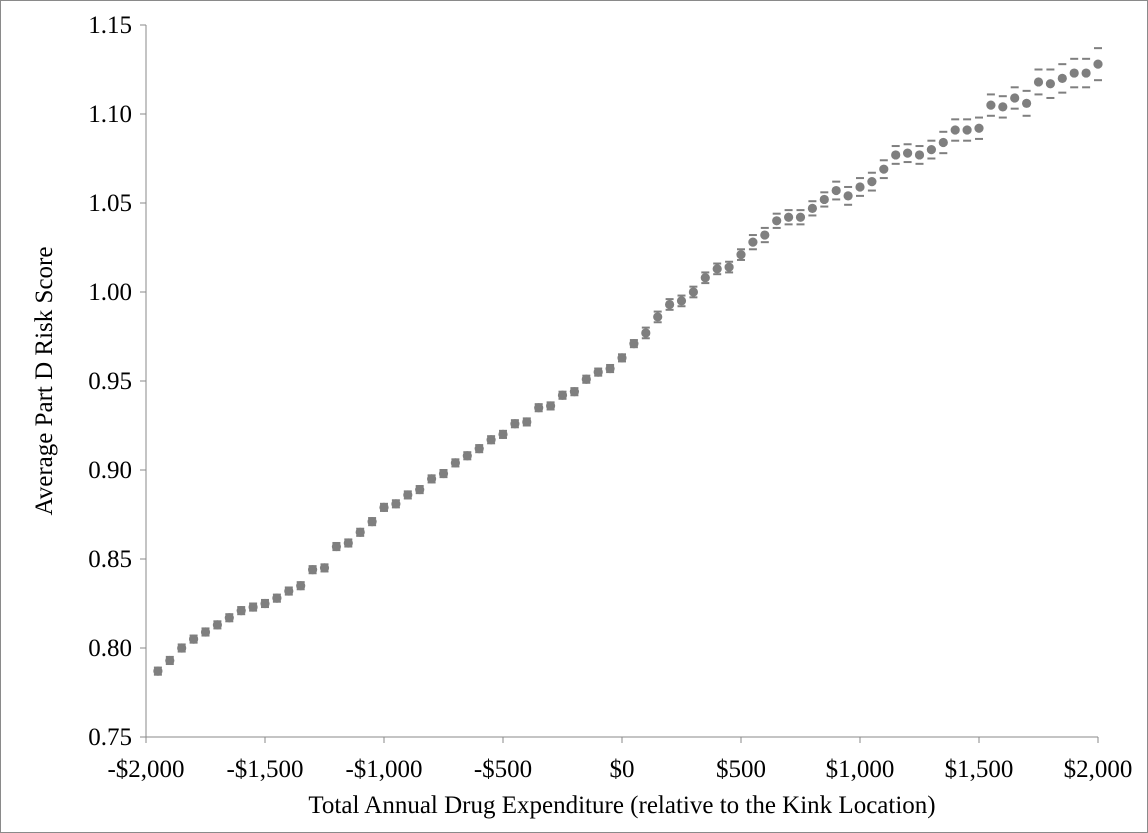  I want to click on y-tick-label: 0.90, so click(110, 470).